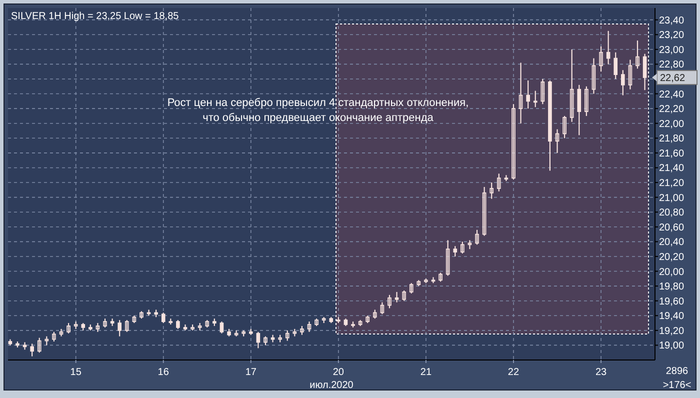  What do you see at coordinates (671, 346) in the screenshot?
I see `y-tick-label: 19,00` at bounding box center [671, 346].